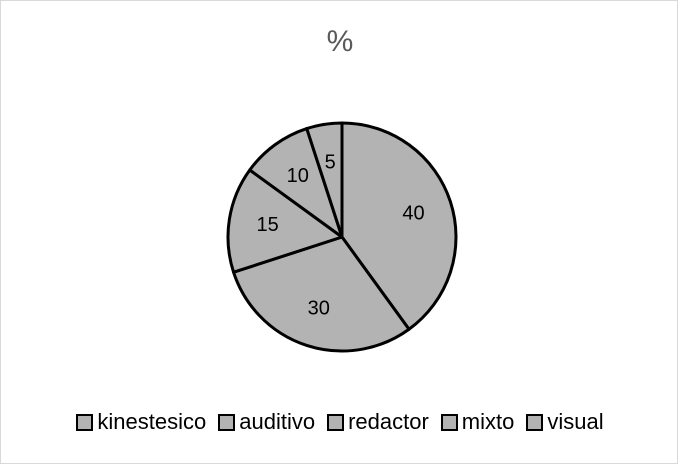  Describe the element at coordinates (388, 421) in the screenshot. I see `legend-label-redactor: redactor` at that location.